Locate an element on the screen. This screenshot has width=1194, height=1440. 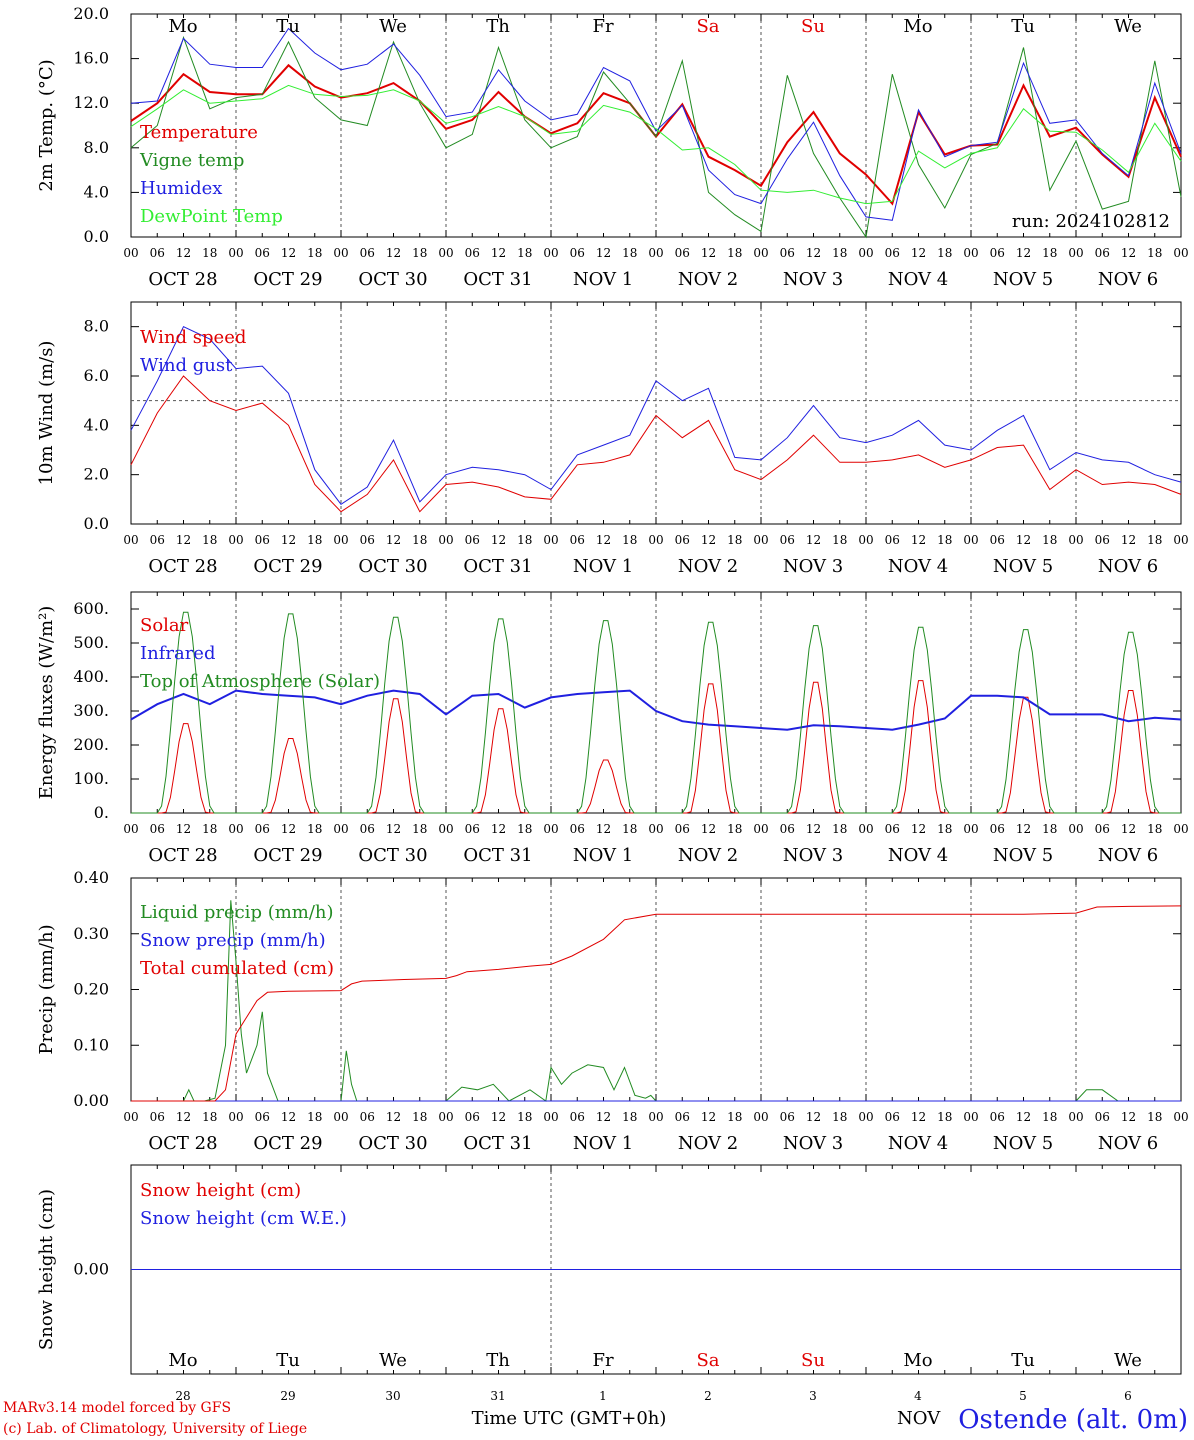
series-line-dewpoint-temp is located at coordinates (656, 144).